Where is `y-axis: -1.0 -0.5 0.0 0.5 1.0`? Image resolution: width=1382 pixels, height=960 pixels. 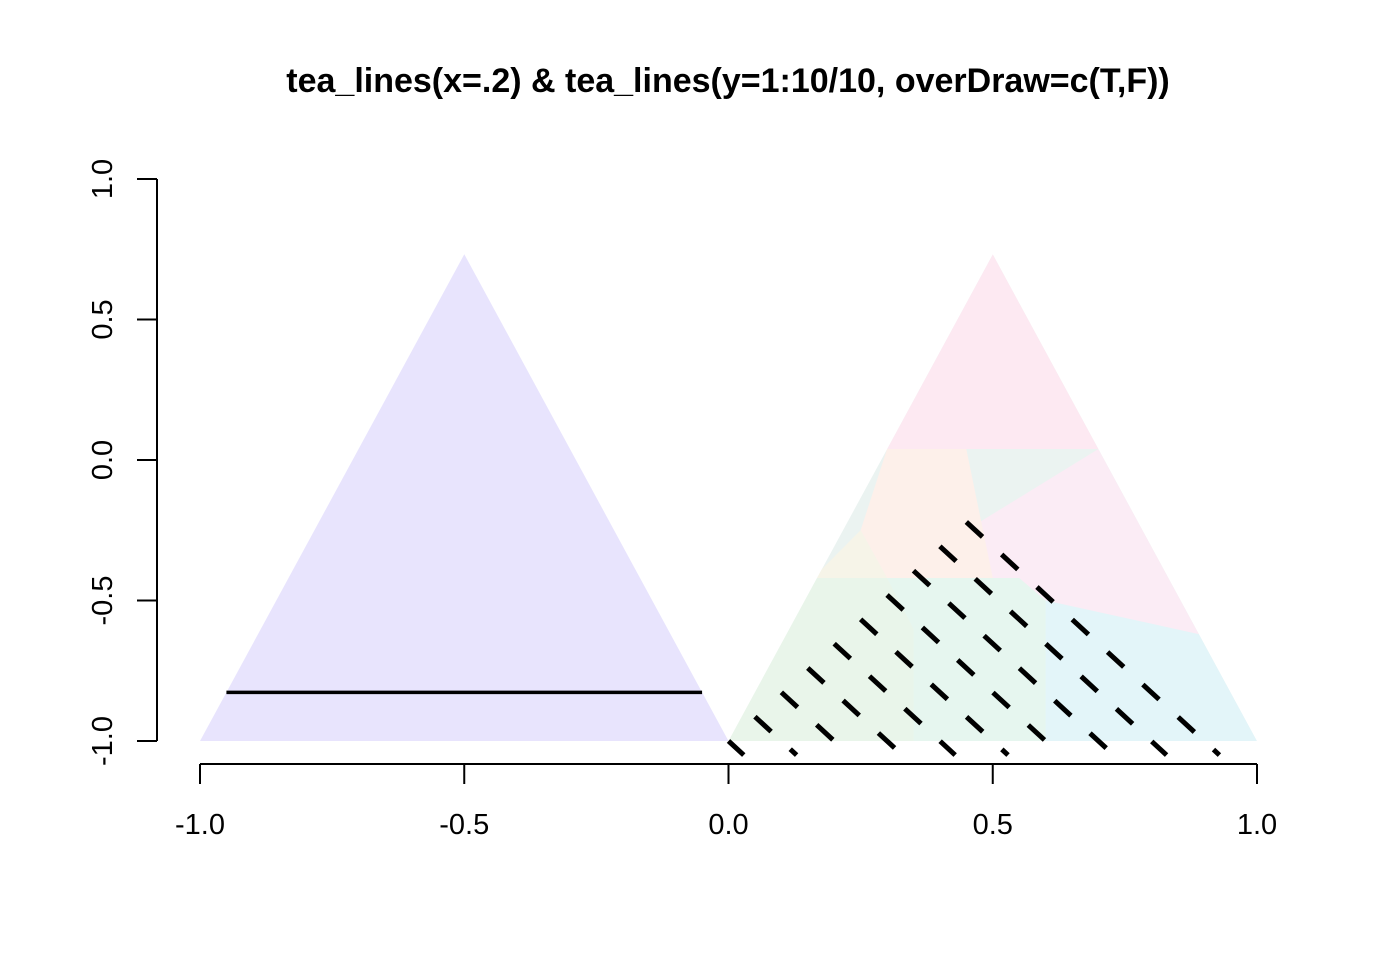 y-axis: -1.0 -0.5 0.0 0.5 1.0 is located at coordinates (122, 462).